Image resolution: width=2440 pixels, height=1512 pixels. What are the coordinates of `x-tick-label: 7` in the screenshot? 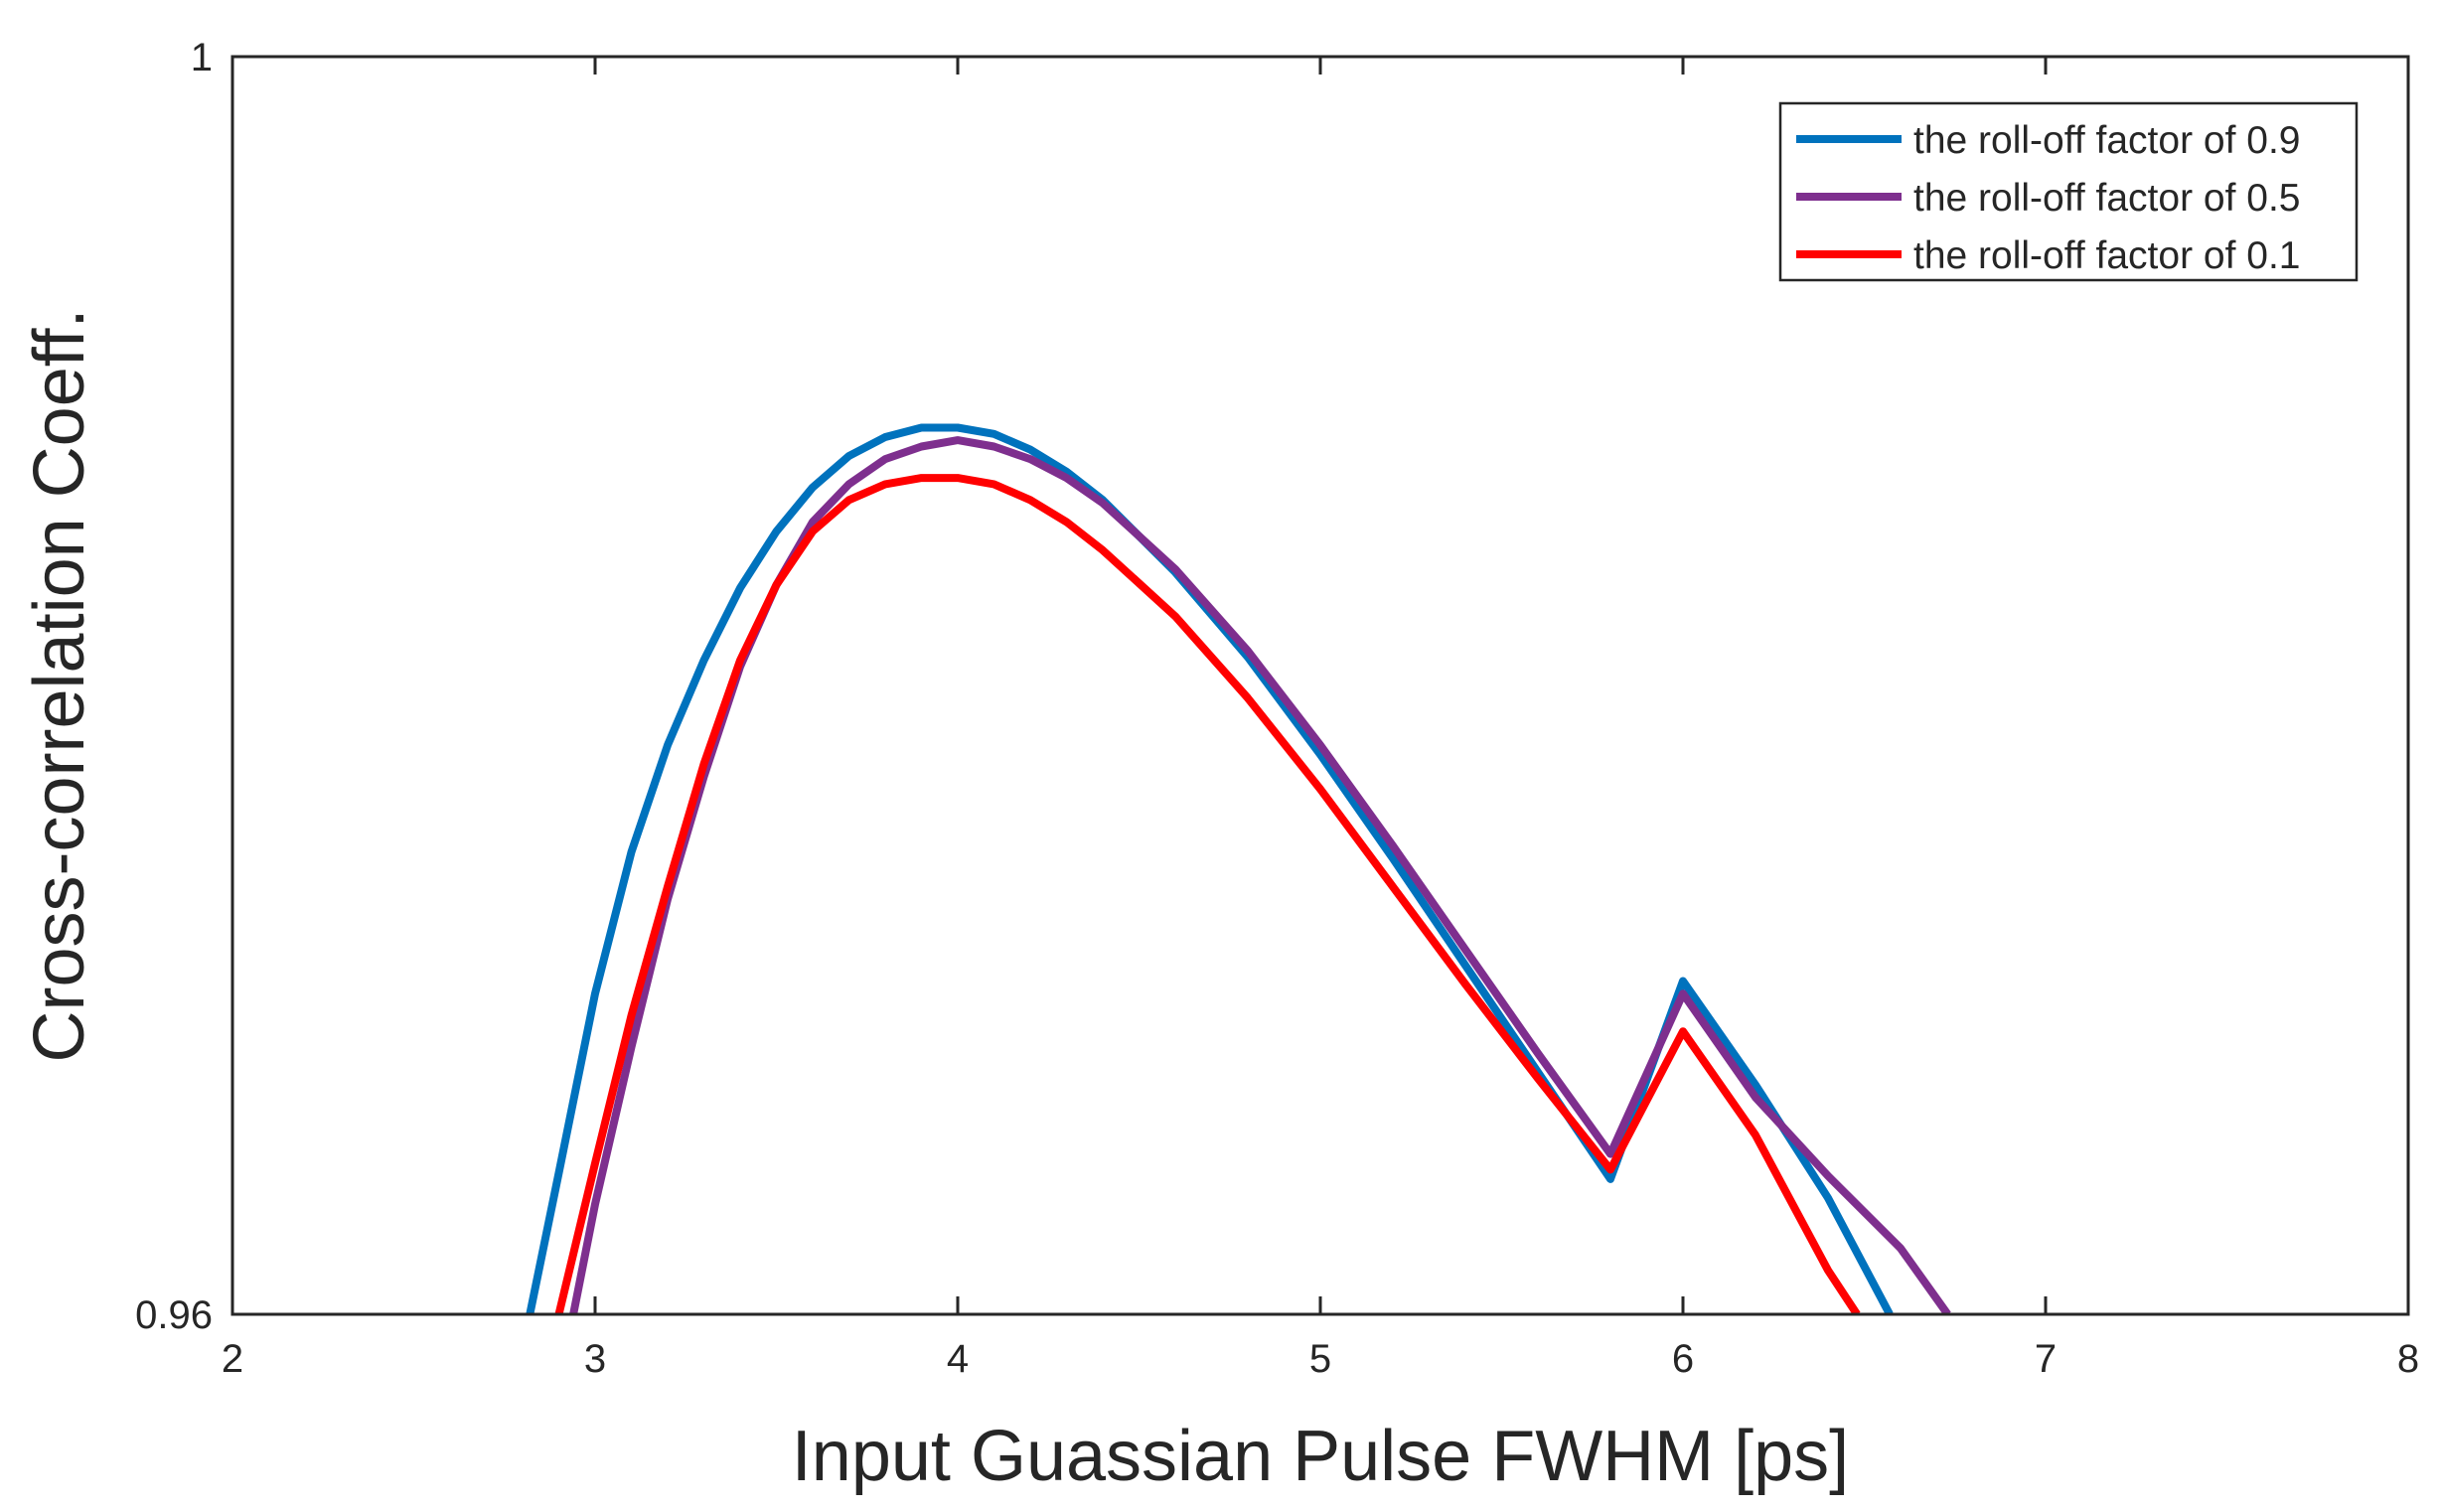 It's located at (2046, 1359).